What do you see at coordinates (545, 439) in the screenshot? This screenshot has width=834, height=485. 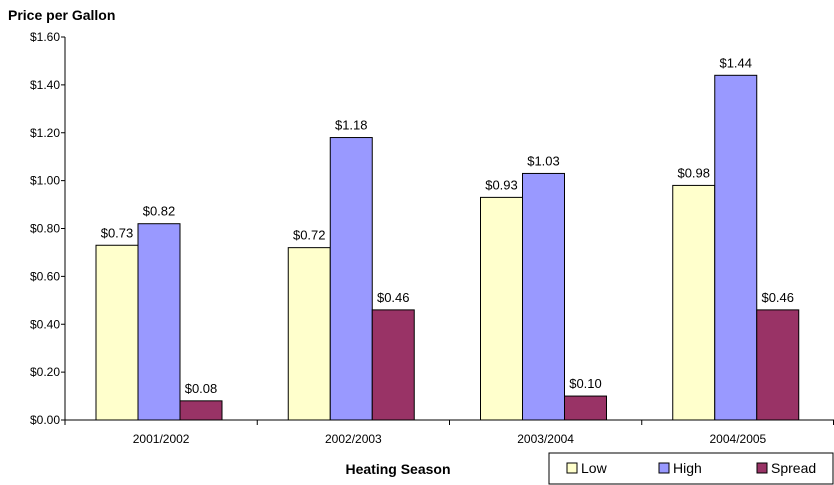 I see `x-tick-label: 2003/2004` at bounding box center [545, 439].